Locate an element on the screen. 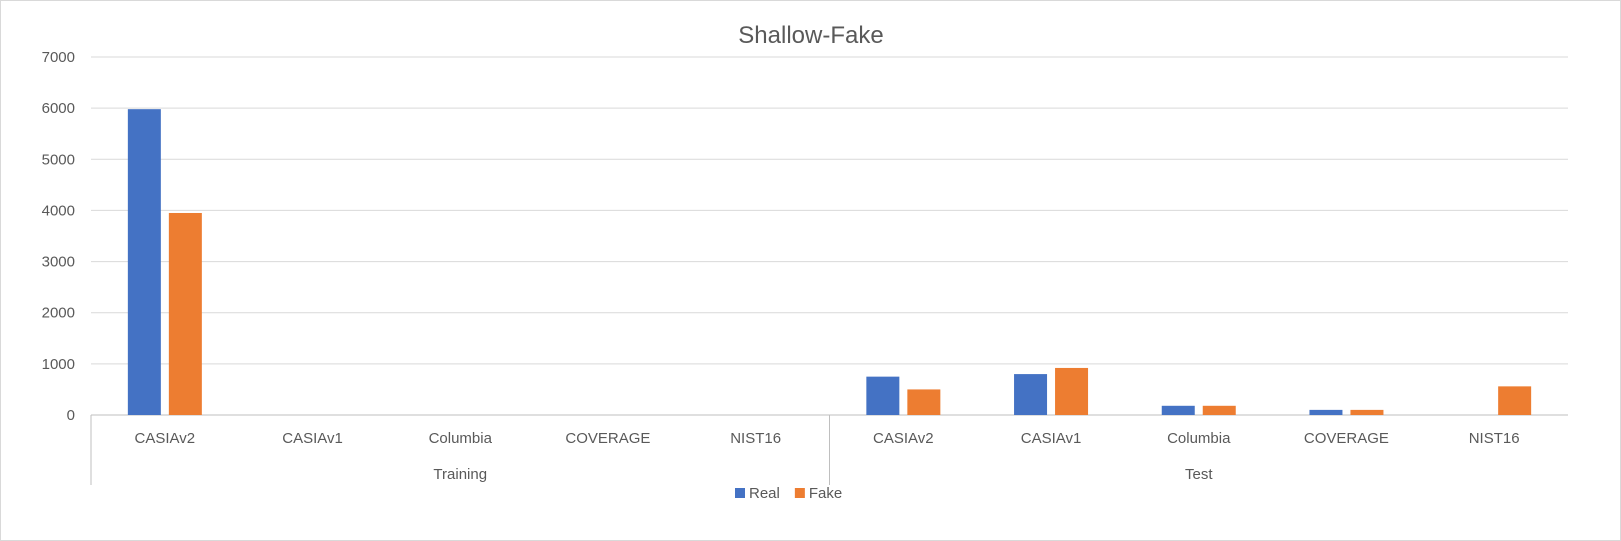  y-tick-label: 0 is located at coordinates (71, 415).